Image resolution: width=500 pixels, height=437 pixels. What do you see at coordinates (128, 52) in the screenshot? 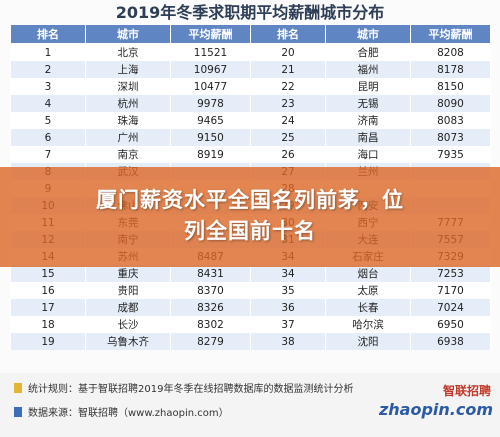
I see `cell-city: 北京` at bounding box center [128, 52].